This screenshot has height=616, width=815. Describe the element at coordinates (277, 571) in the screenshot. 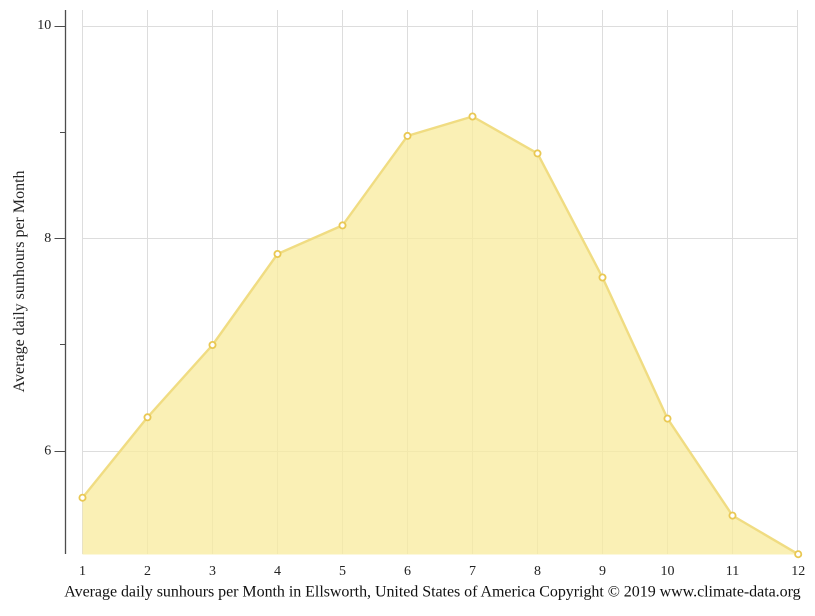

I see `svg-text: 4` at that location.